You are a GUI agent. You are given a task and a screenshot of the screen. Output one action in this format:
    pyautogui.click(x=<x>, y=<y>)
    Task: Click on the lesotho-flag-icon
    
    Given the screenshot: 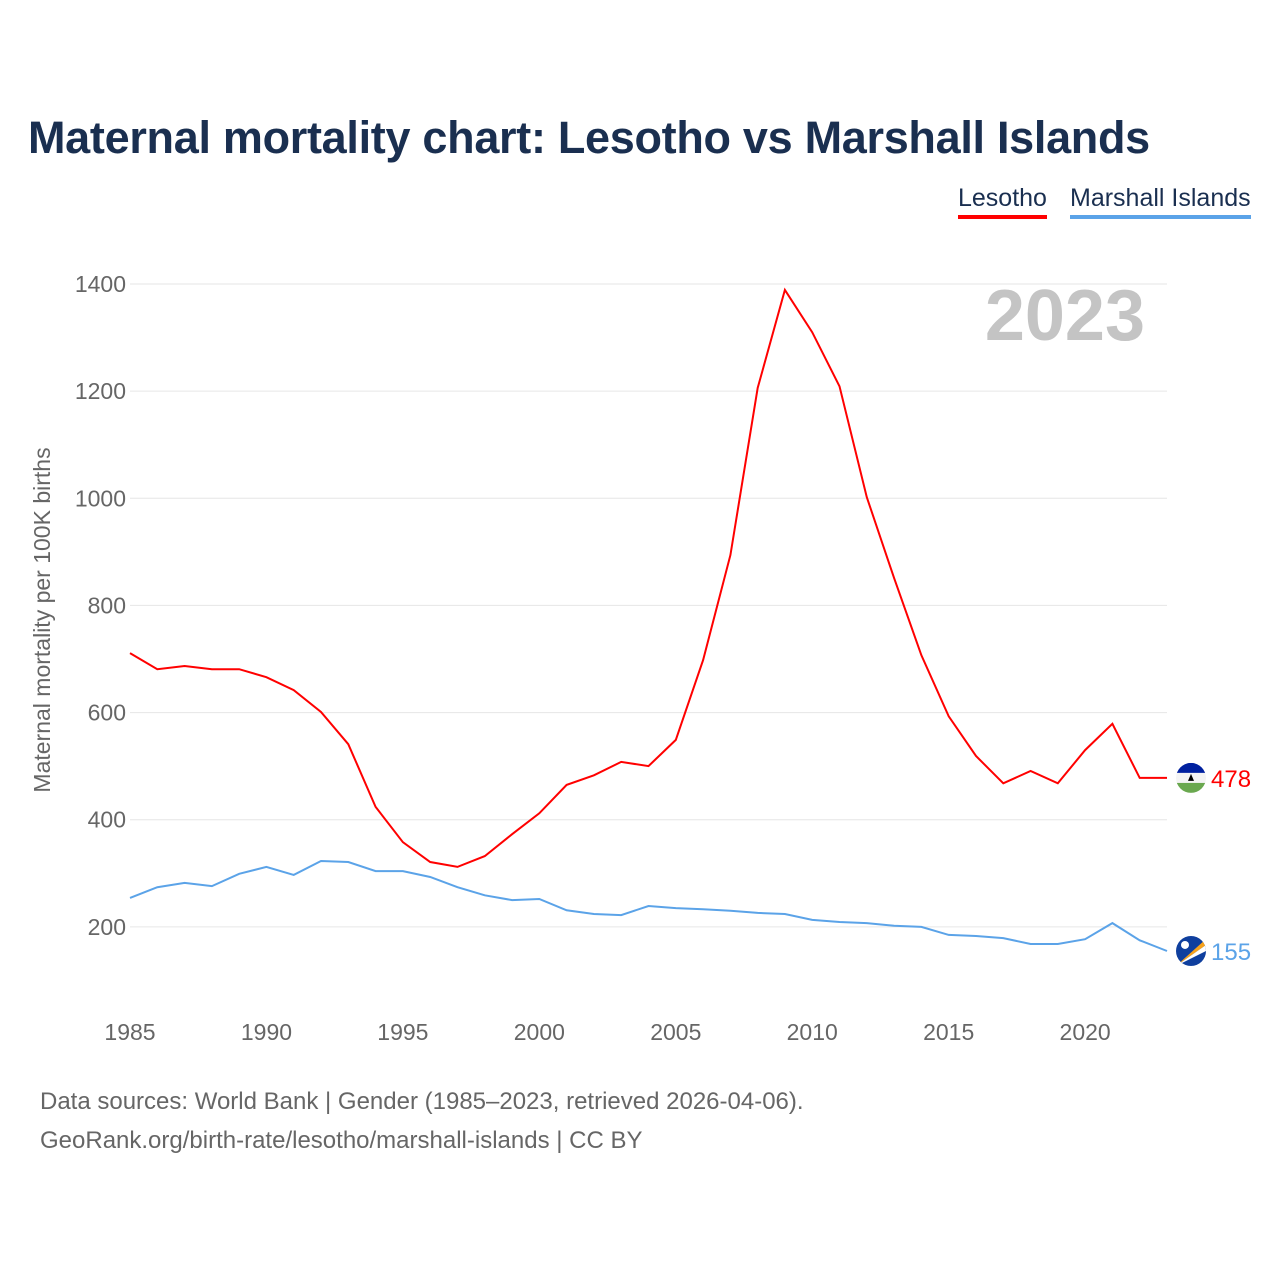 What is the action you would take?
    pyautogui.click(x=1191, y=777)
    